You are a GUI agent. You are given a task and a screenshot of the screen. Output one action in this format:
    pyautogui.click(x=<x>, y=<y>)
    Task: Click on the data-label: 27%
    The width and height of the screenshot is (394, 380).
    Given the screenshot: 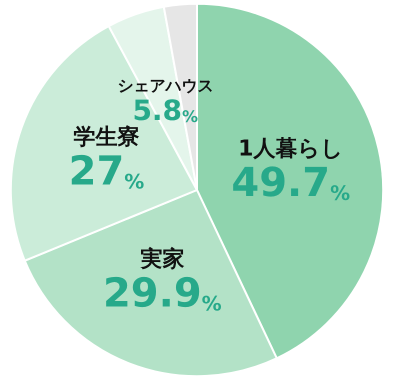 What is the action you would take?
    pyautogui.click(x=106, y=171)
    